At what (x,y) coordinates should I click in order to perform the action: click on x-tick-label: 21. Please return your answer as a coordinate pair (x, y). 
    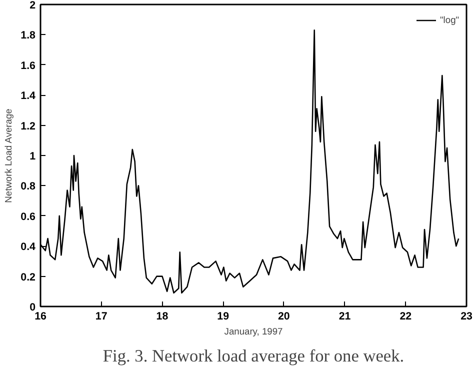
    Looking at the image, I should click on (344, 316).